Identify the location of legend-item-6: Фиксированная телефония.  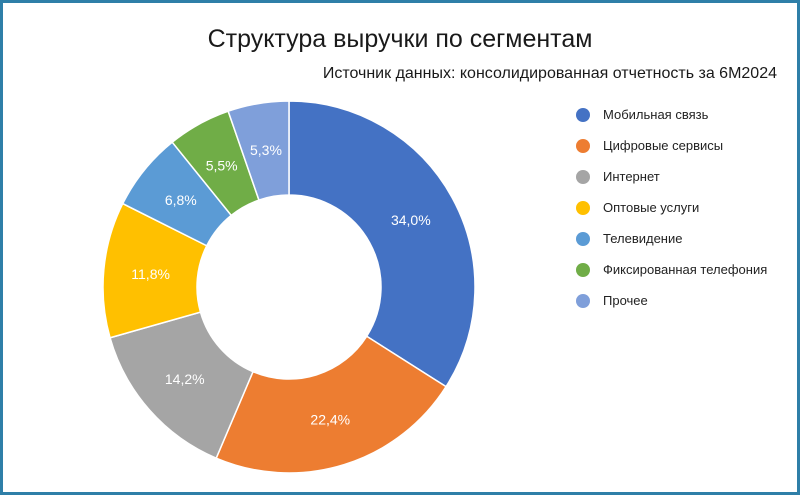
(671, 269).